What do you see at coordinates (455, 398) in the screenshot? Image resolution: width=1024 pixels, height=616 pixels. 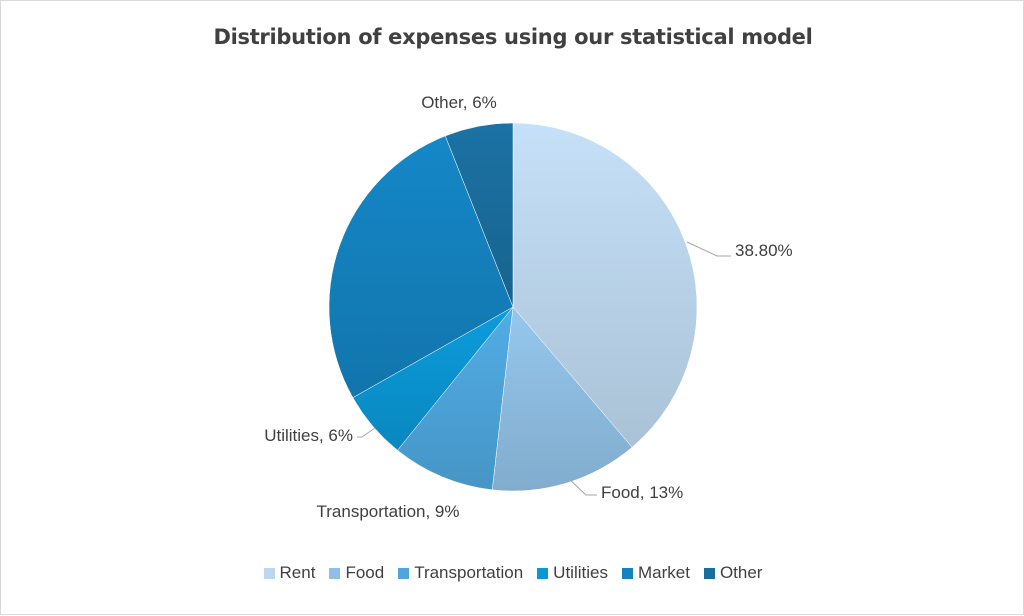 I see `pie-slice-transportation` at bounding box center [455, 398].